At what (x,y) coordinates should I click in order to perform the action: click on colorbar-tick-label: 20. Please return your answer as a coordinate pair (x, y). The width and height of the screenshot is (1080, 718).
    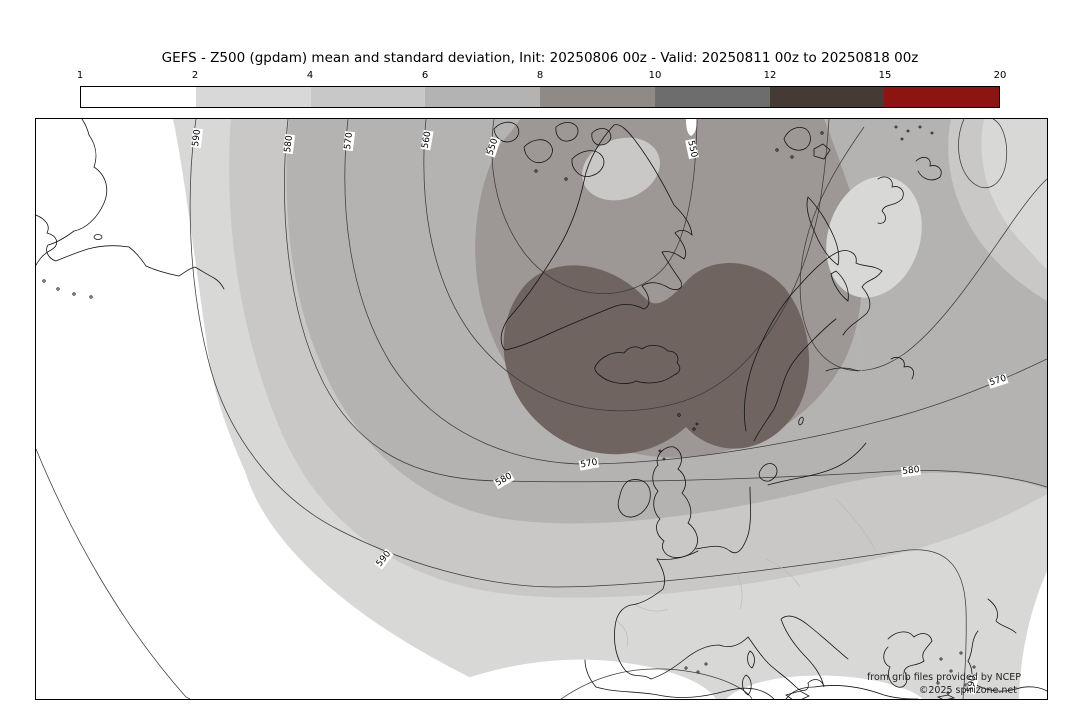
    Looking at the image, I should click on (1000, 75).